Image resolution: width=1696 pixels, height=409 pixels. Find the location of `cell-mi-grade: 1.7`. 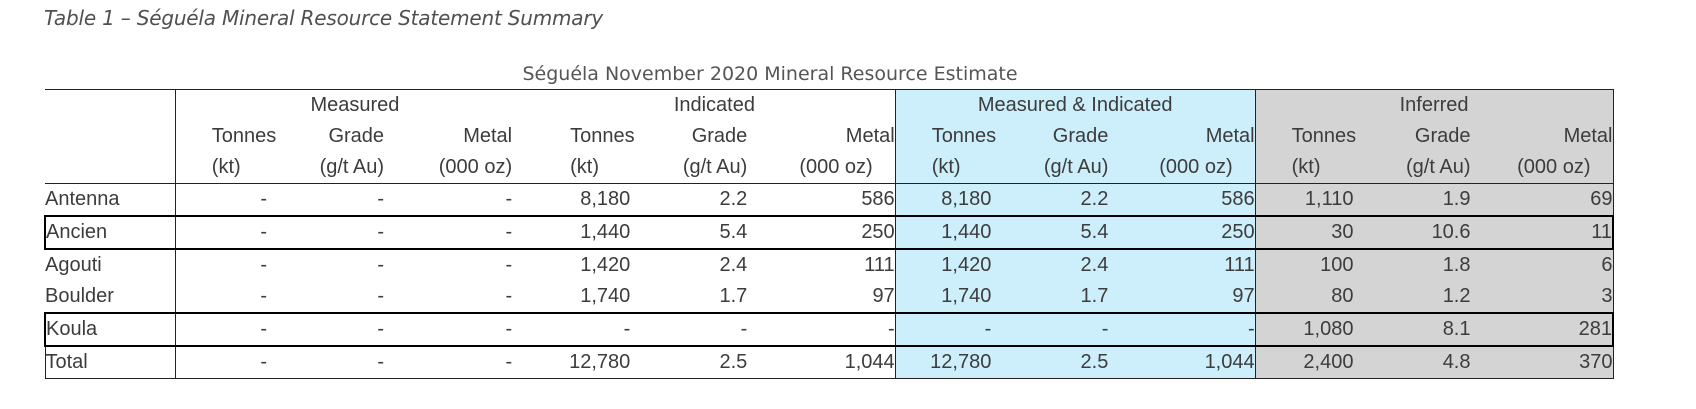

cell-mi-grade: 1.7 is located at coordinates (1072, 297).